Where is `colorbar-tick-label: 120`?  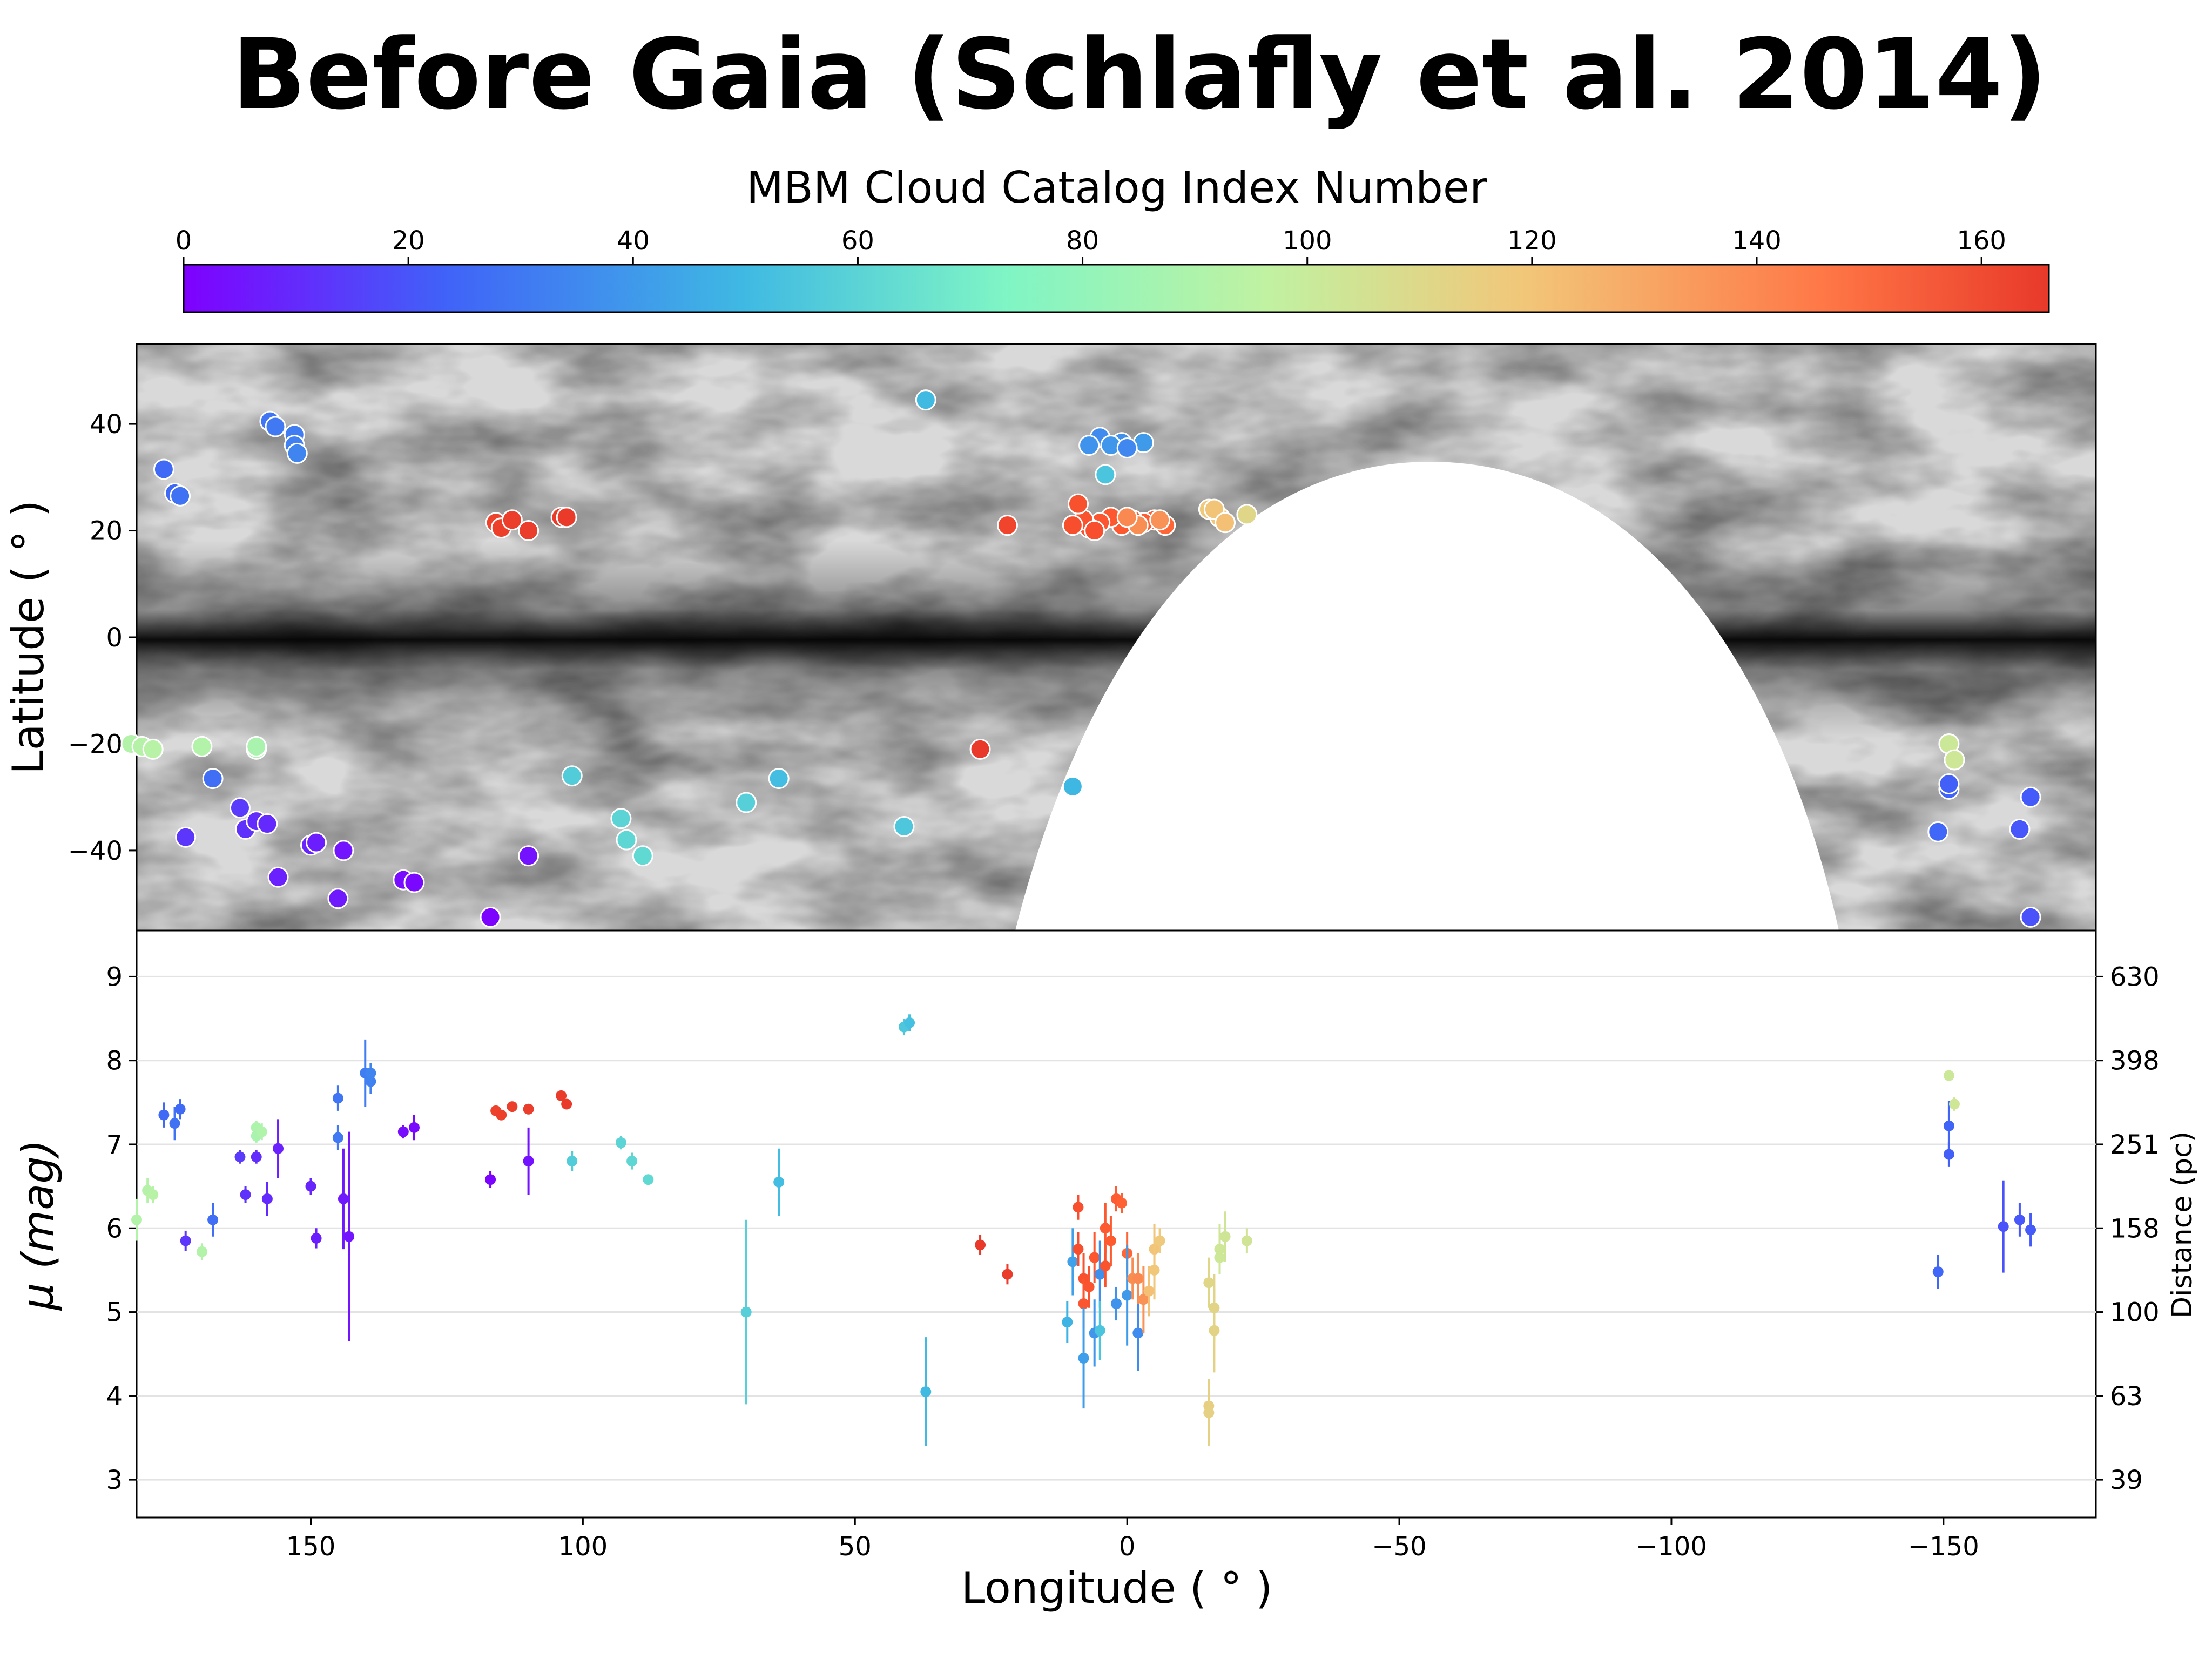
colorbar-tick-label: 120 is located at coordinates (1532, 241).